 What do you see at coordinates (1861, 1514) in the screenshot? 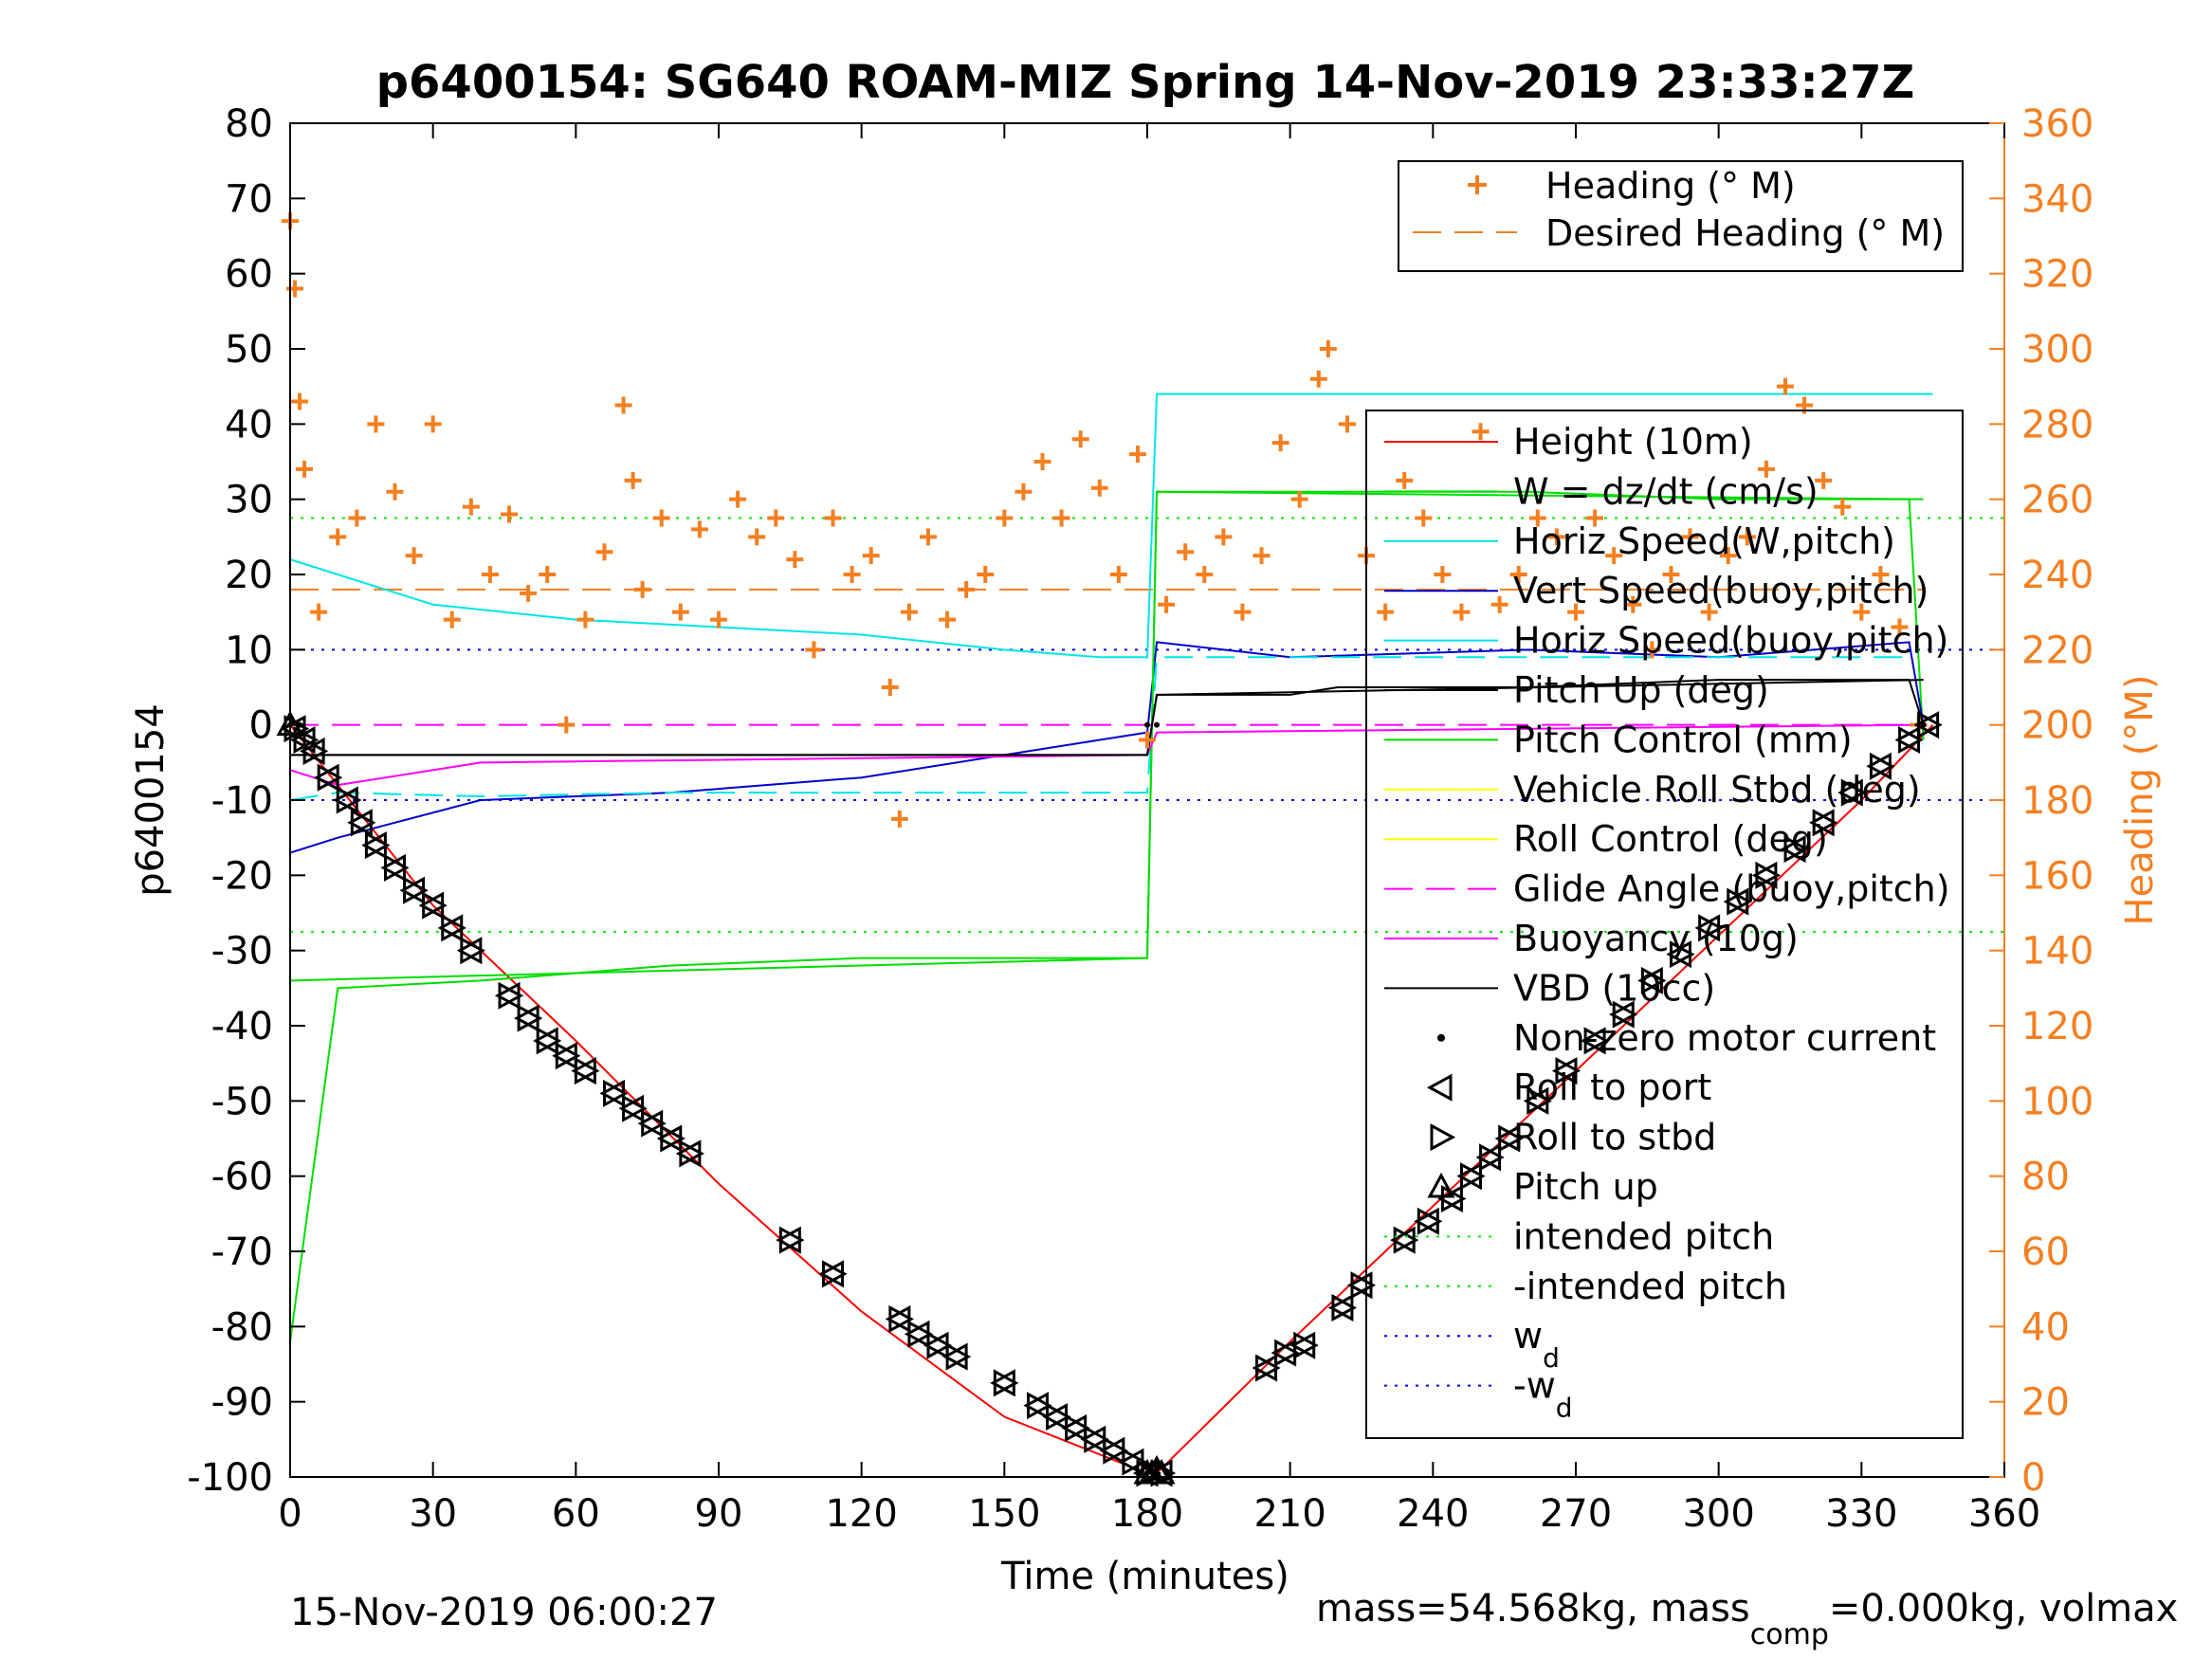
I see `x-tick-label: 330` at bounding box center [1861, 1514].